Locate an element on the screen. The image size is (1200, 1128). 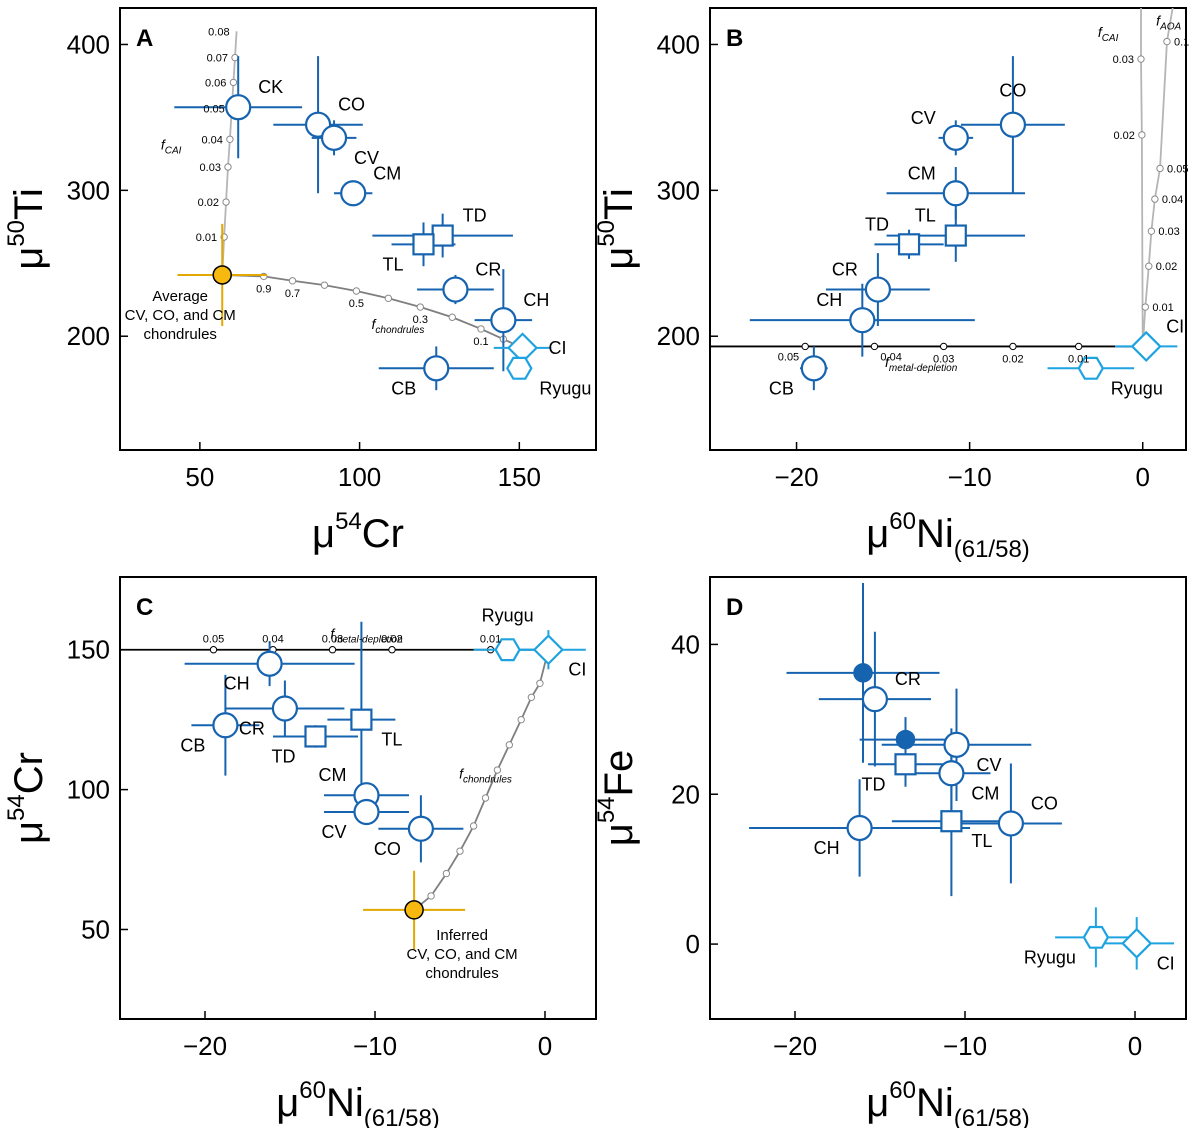
y-tick-label: 300 is located at coordinates (678, 190).